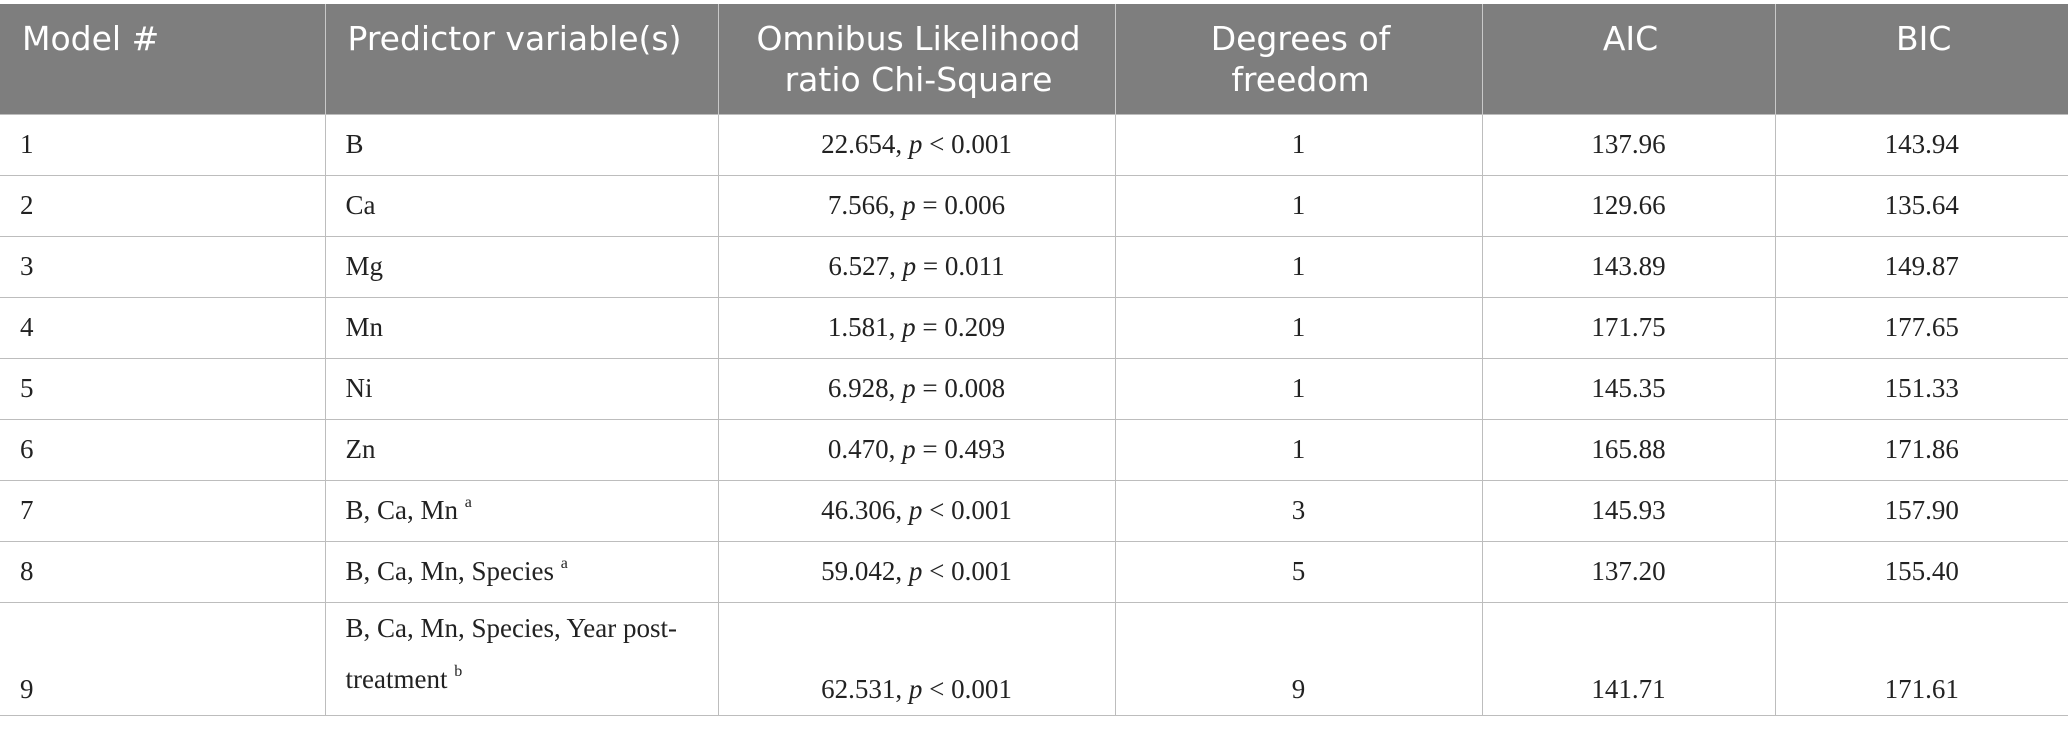  I want to click on cell-degrees-of-freedom: 5, so click(1298, 571).